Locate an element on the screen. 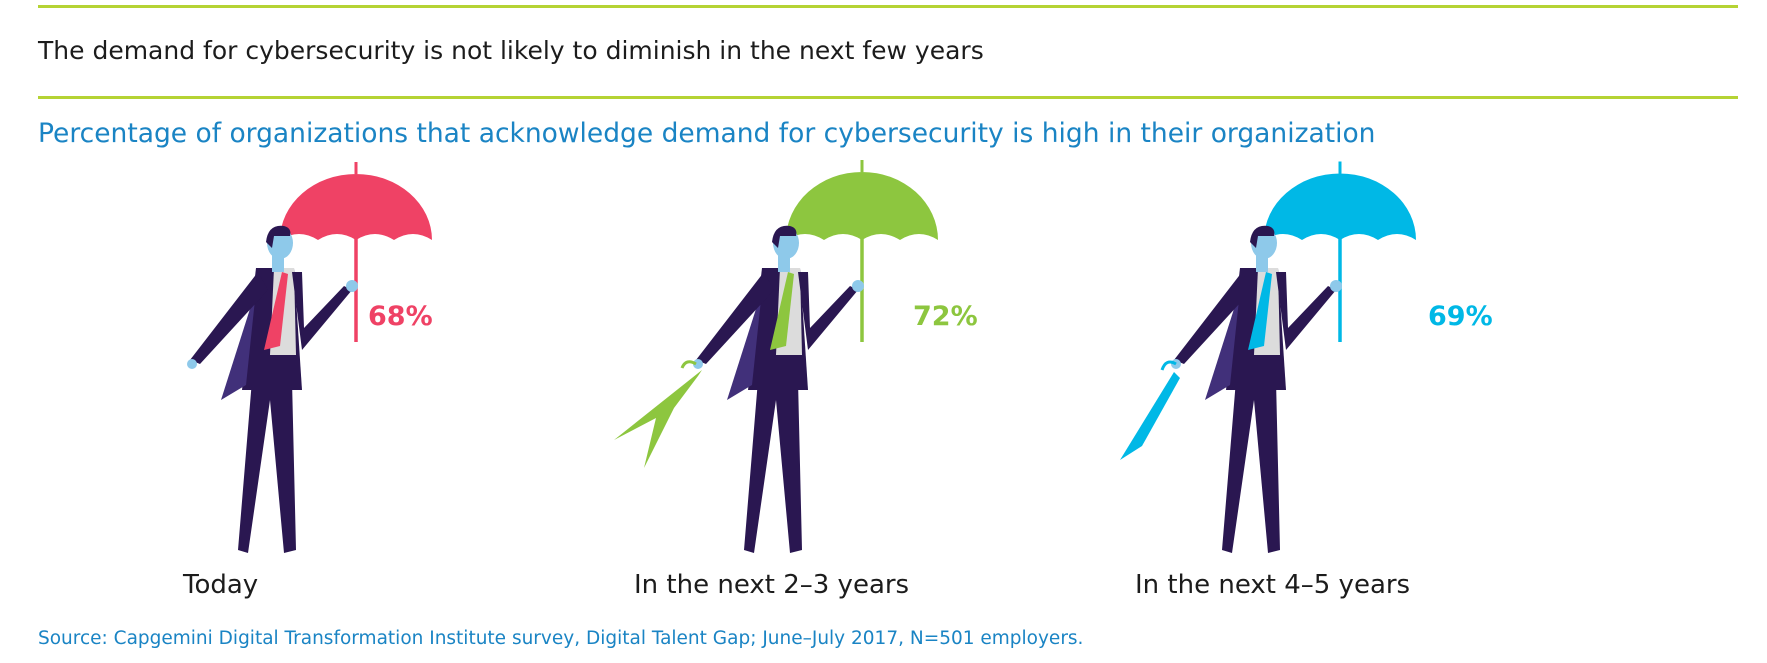 This screenshot has width=1767, height=663. figure-group: 68% Today is located at coordinates (307, 381).